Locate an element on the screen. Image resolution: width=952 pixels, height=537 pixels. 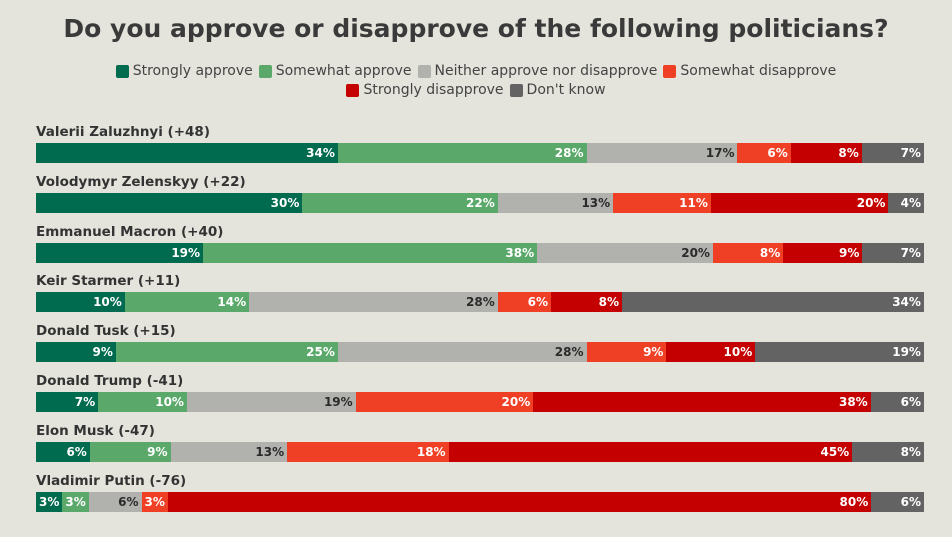
legend-item: Somewhat approve is located at coordinates (335, 71).